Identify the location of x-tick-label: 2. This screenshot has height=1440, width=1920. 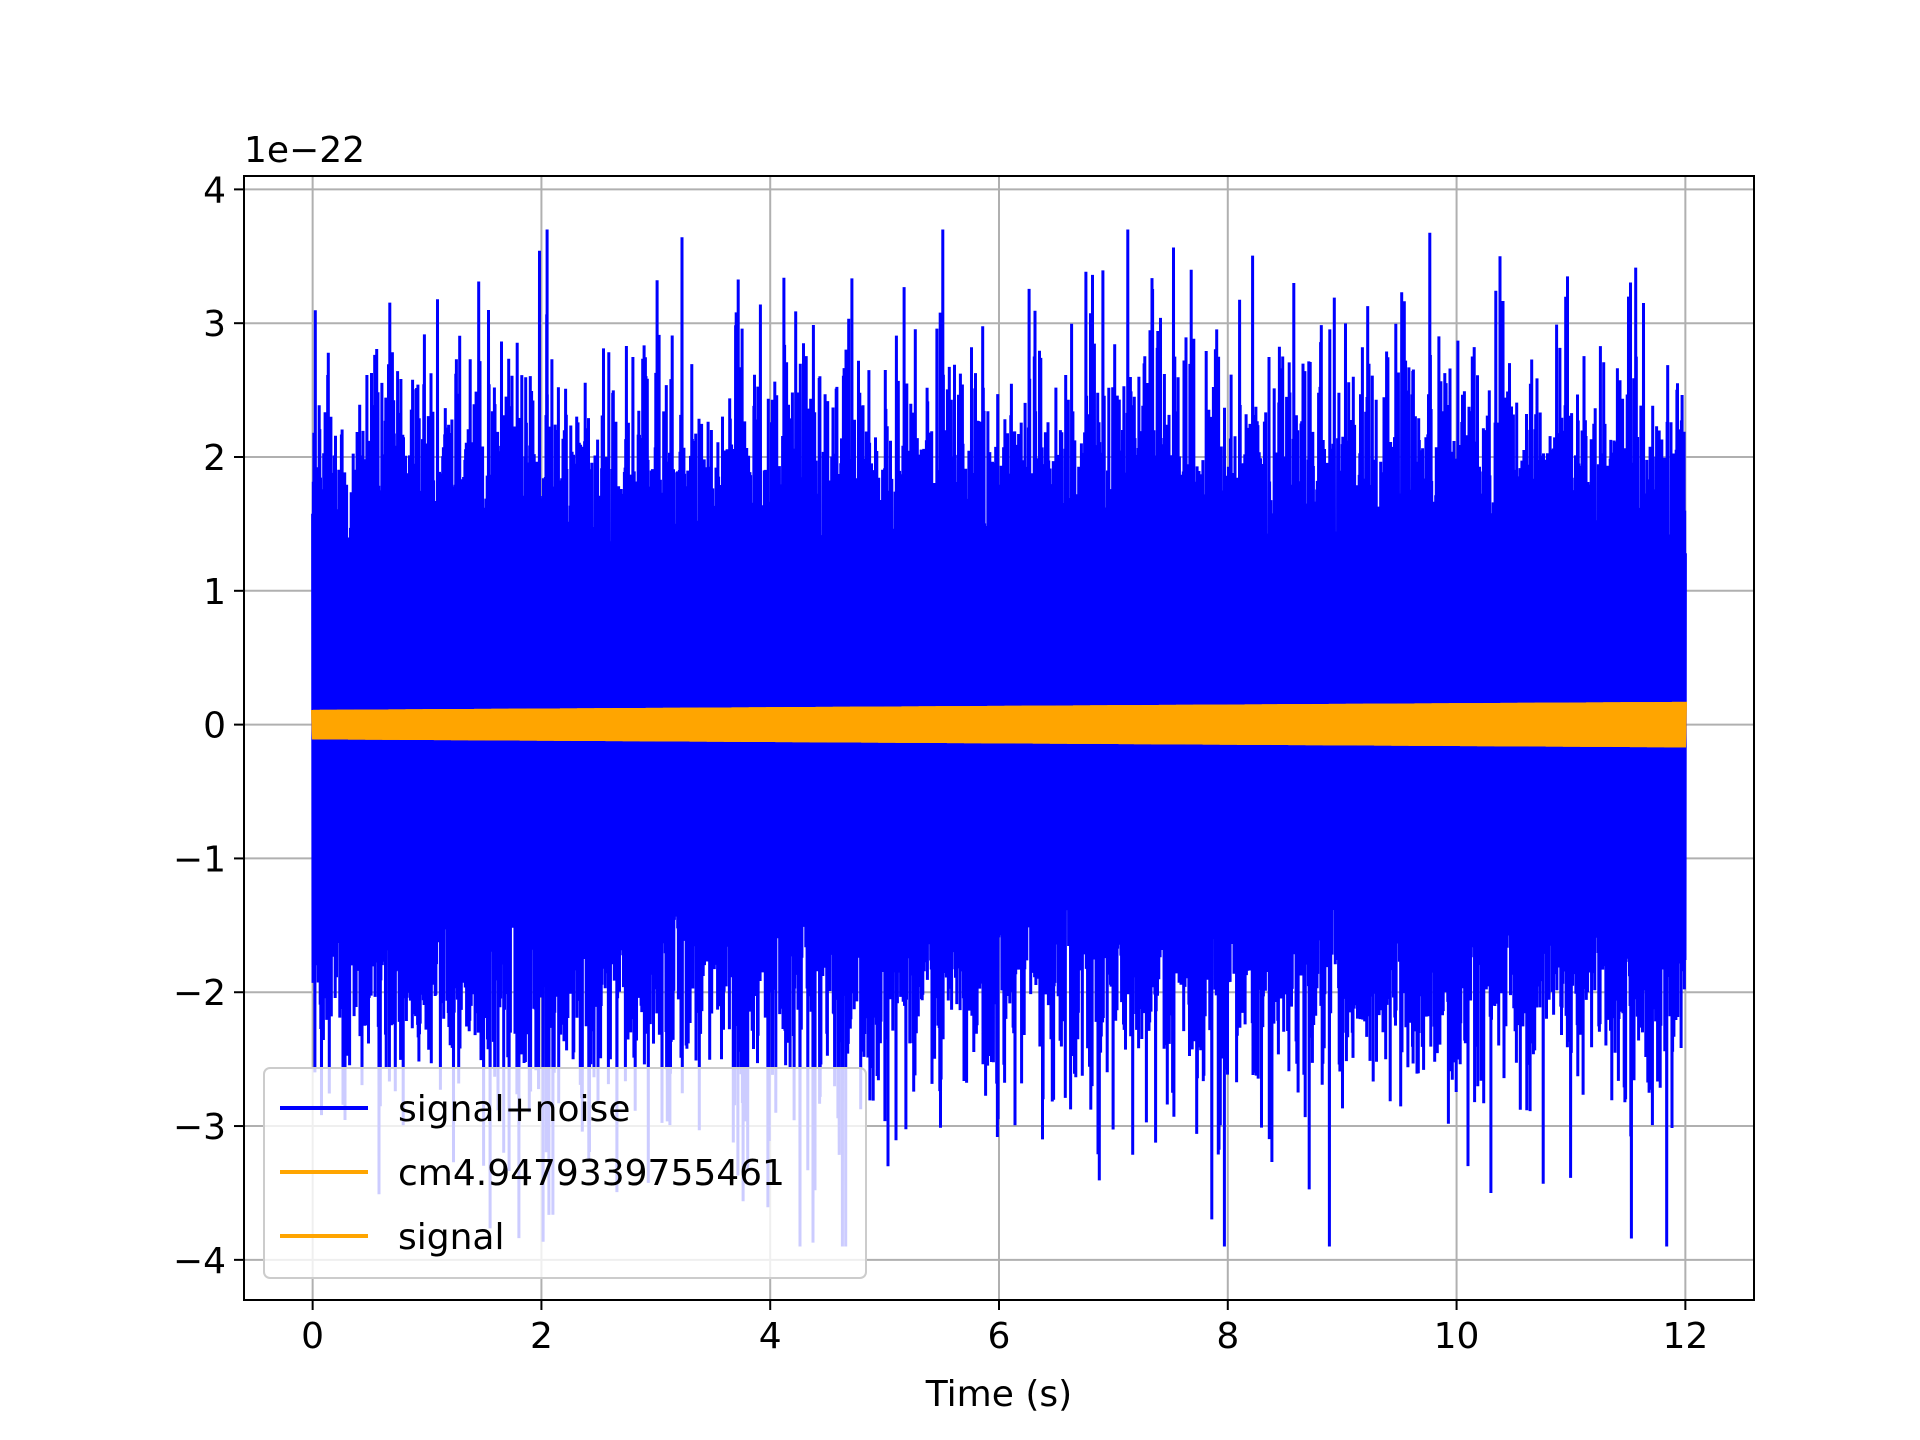
(541, 1336).